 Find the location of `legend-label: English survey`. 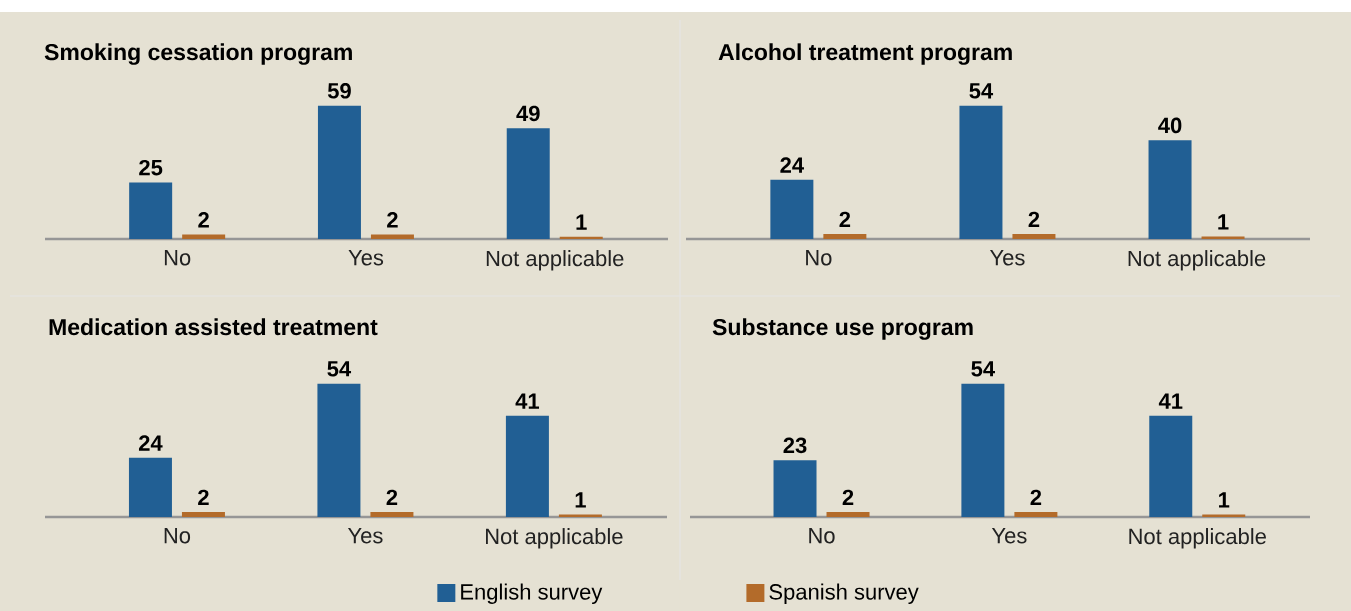

legend-label: English survey is located at coordinates (532, 594).